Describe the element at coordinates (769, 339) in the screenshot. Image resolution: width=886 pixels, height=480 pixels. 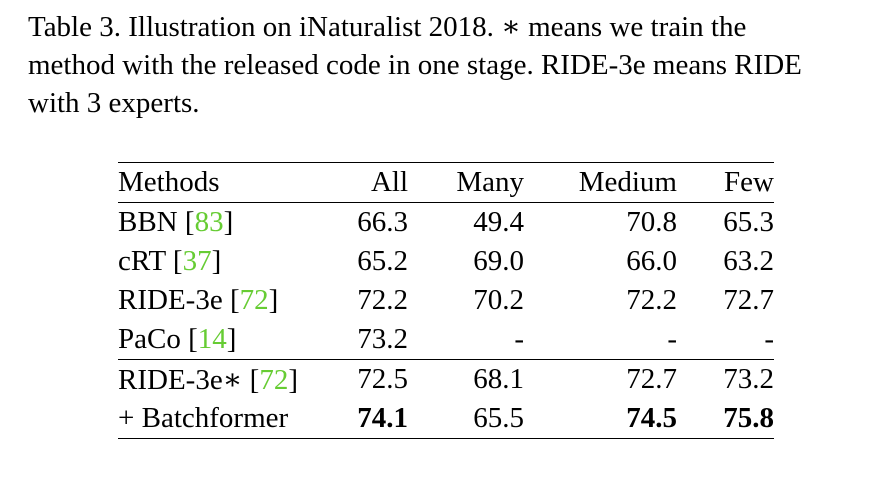
I see `value-few: -` at that location.